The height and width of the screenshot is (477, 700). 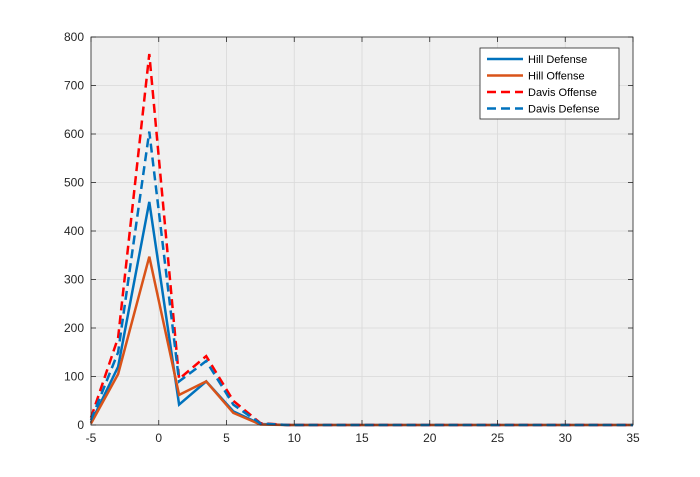 What do you see at coordinates (80, 425) in the screenshot?
I see `y-tick-label: 0` at bounding box center [80, 425].